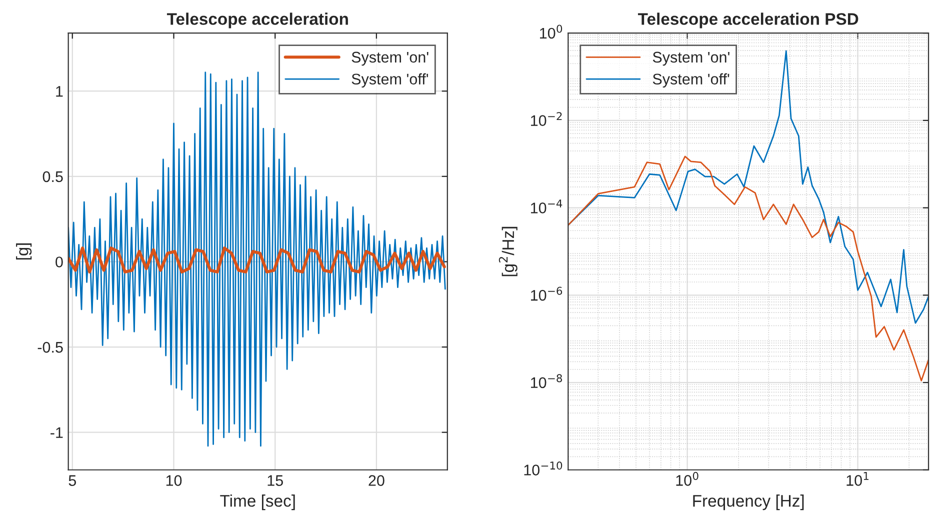 The image size is (936, 525). What do you see at coordinates (52, 176) in the screenshot?
I see `y-tick-label: 0.5` at bounding box center [52, 176].